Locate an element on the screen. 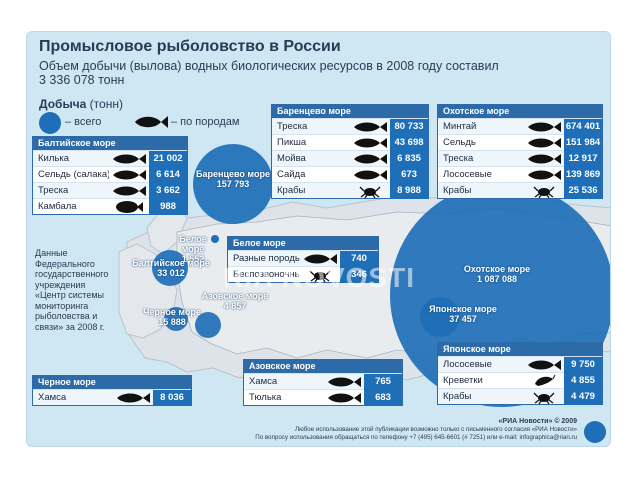 The width and height of the screenshot is (640, 480). table-row: Хамса 765 is located at coordinates (323, 381).